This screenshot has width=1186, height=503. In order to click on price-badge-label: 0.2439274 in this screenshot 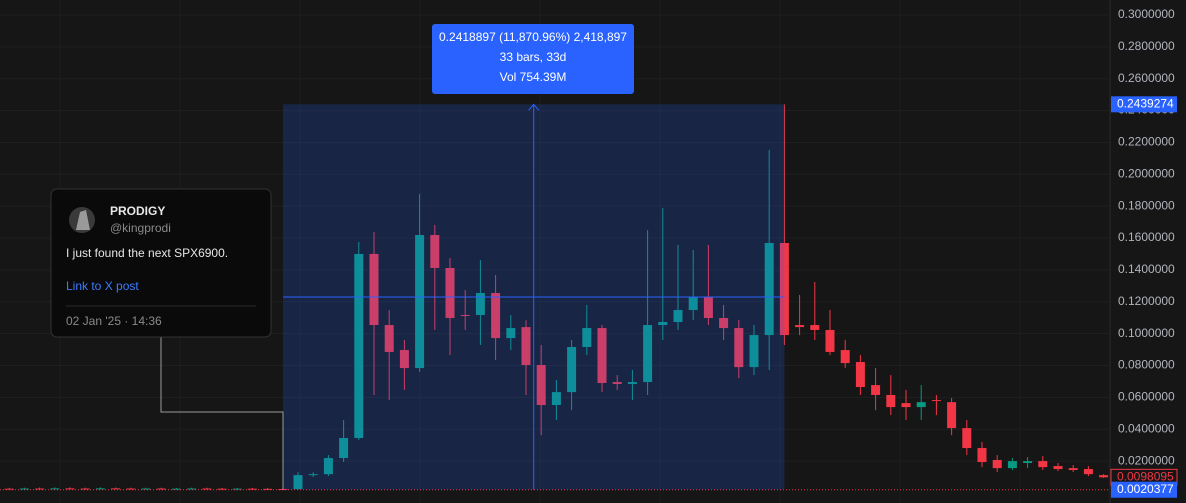, I will do `click(1145, 103)`.